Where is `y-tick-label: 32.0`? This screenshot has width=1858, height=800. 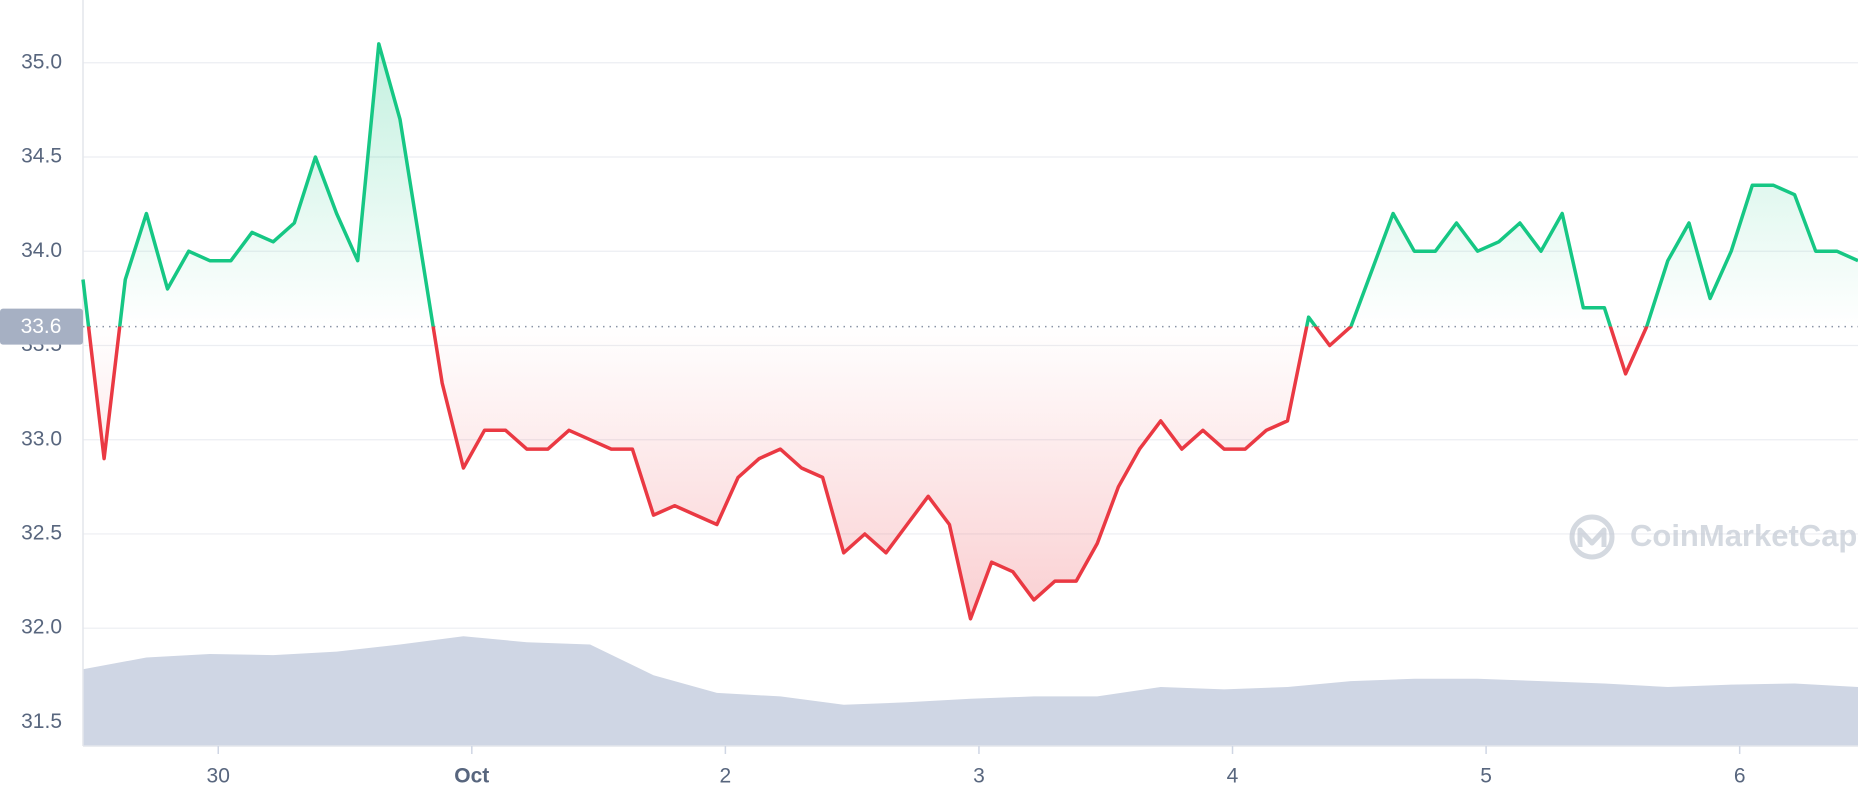
y-tick-label: 32.0 is located at coordinates (41, 627).